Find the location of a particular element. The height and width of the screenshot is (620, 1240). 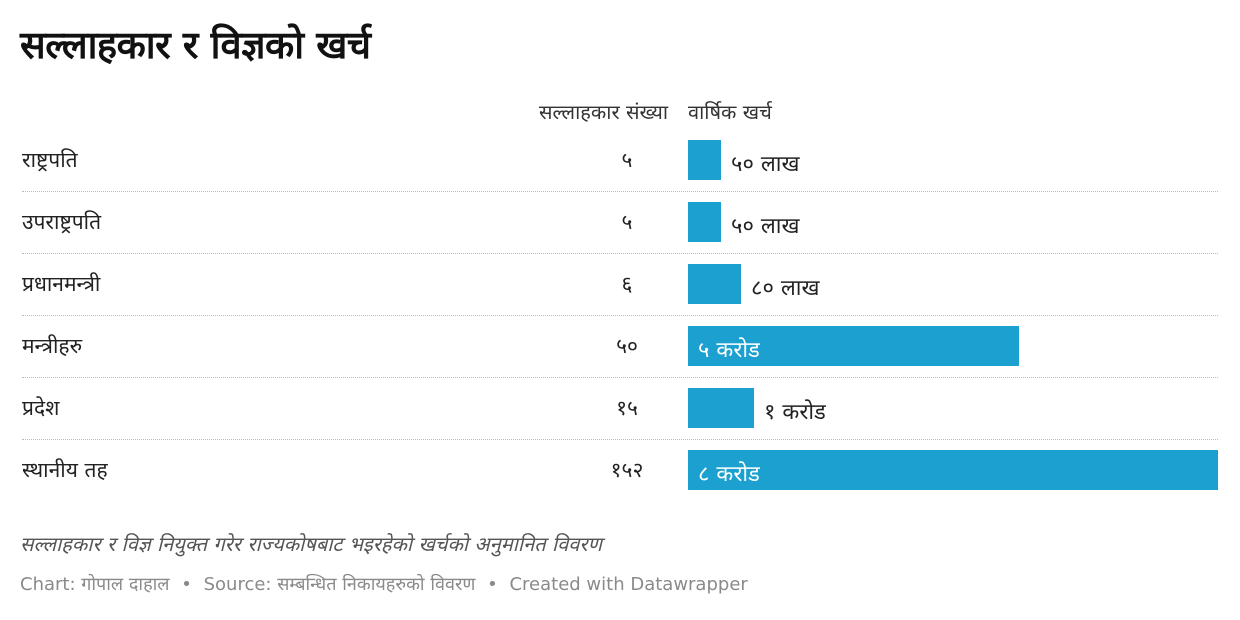

cost-label: १ करोड is located at coordinates (795, 412).